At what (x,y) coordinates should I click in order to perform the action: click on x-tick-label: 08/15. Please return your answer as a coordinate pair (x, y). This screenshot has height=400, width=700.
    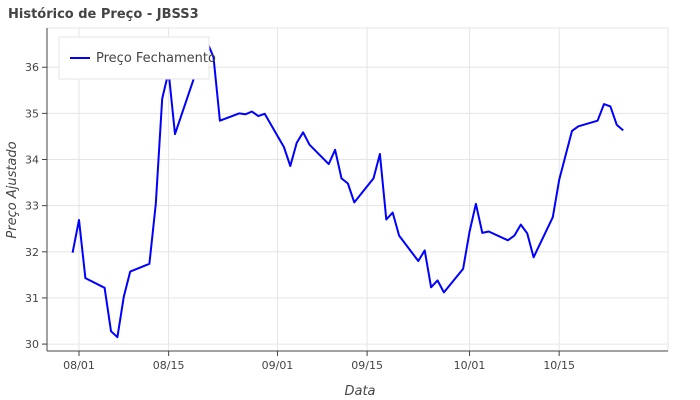
    Looking at the image, I should click on (169, 365).